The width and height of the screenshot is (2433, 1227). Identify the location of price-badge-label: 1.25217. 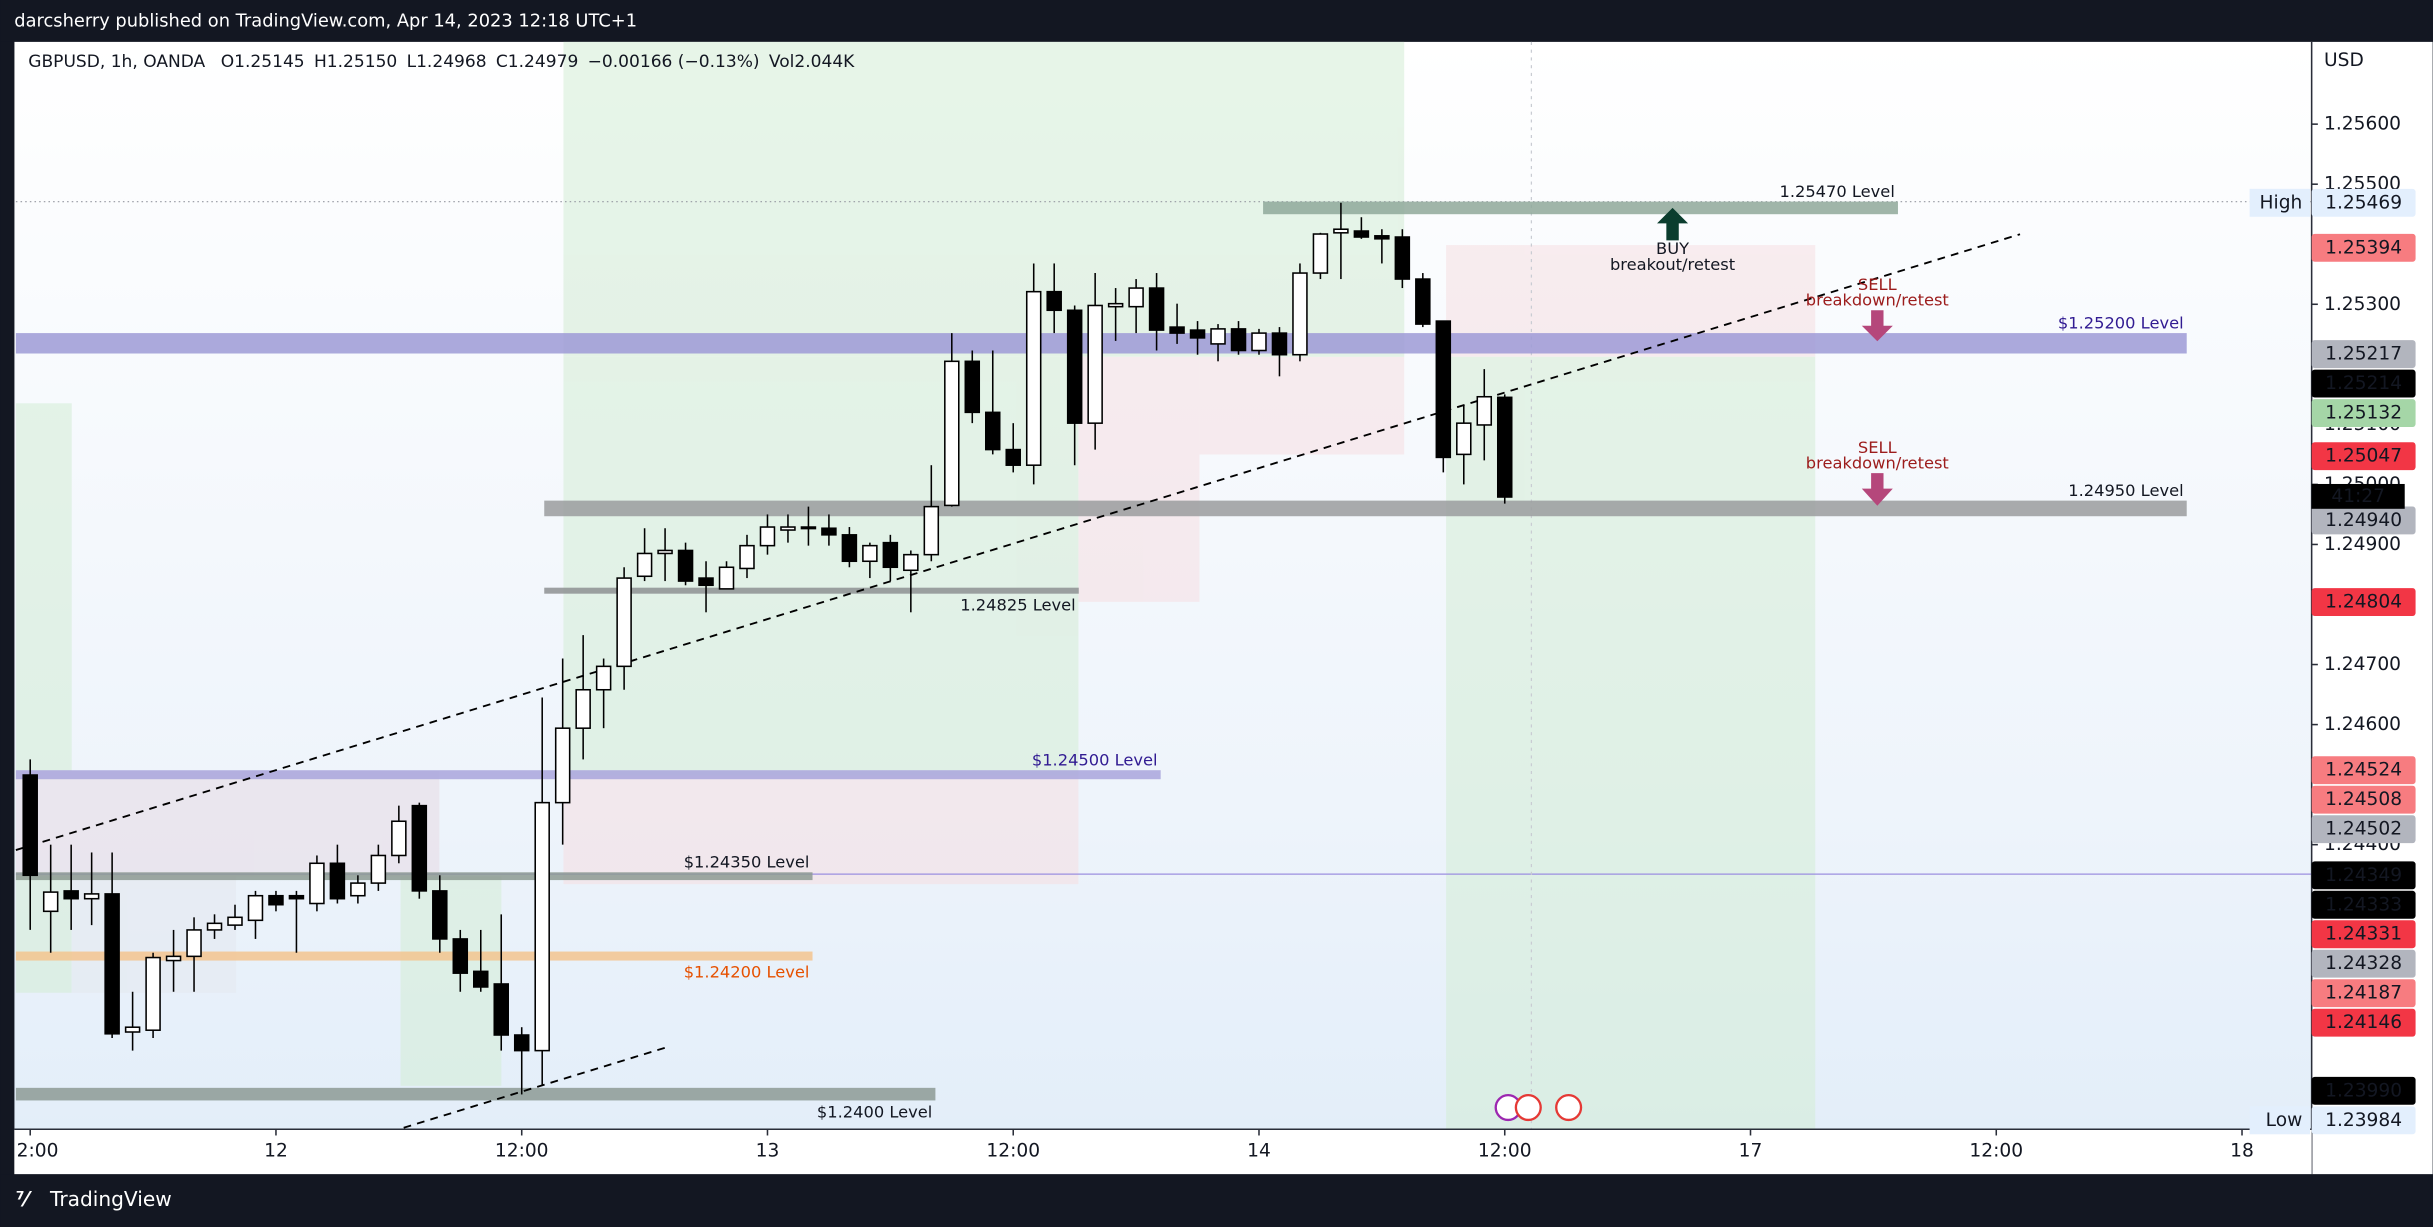
(2363, 354).